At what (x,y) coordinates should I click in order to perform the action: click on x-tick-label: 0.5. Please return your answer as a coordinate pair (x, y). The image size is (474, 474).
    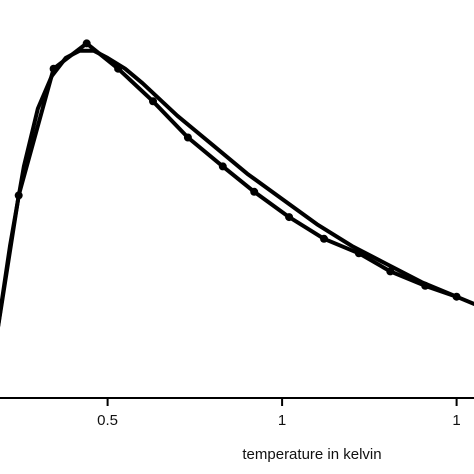
    Looking at the image, I should click on (107, 420).